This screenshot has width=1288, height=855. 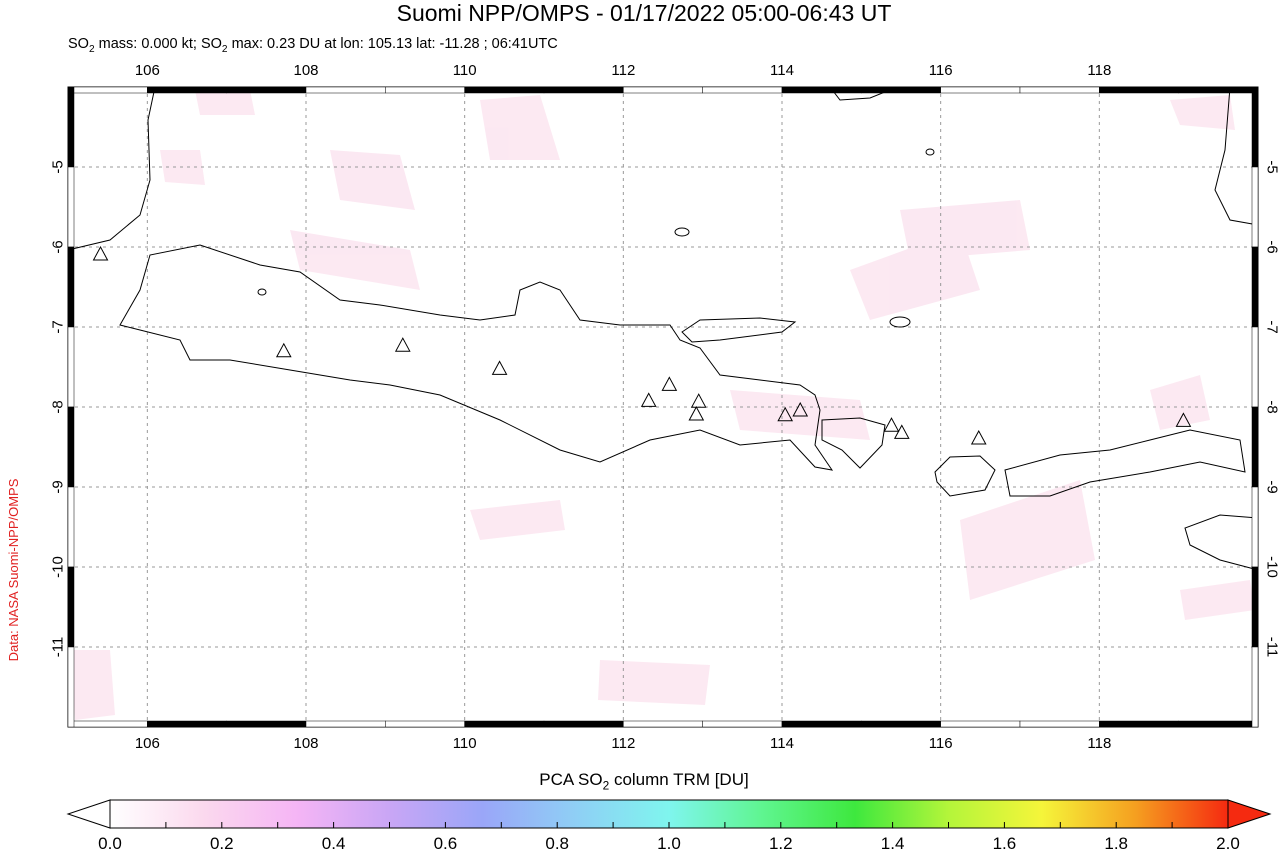 What do you see at coordinates (464, 743) in the screenshot?
I see `lon-tick-bottom: 110` at bounding box center [464, 743].